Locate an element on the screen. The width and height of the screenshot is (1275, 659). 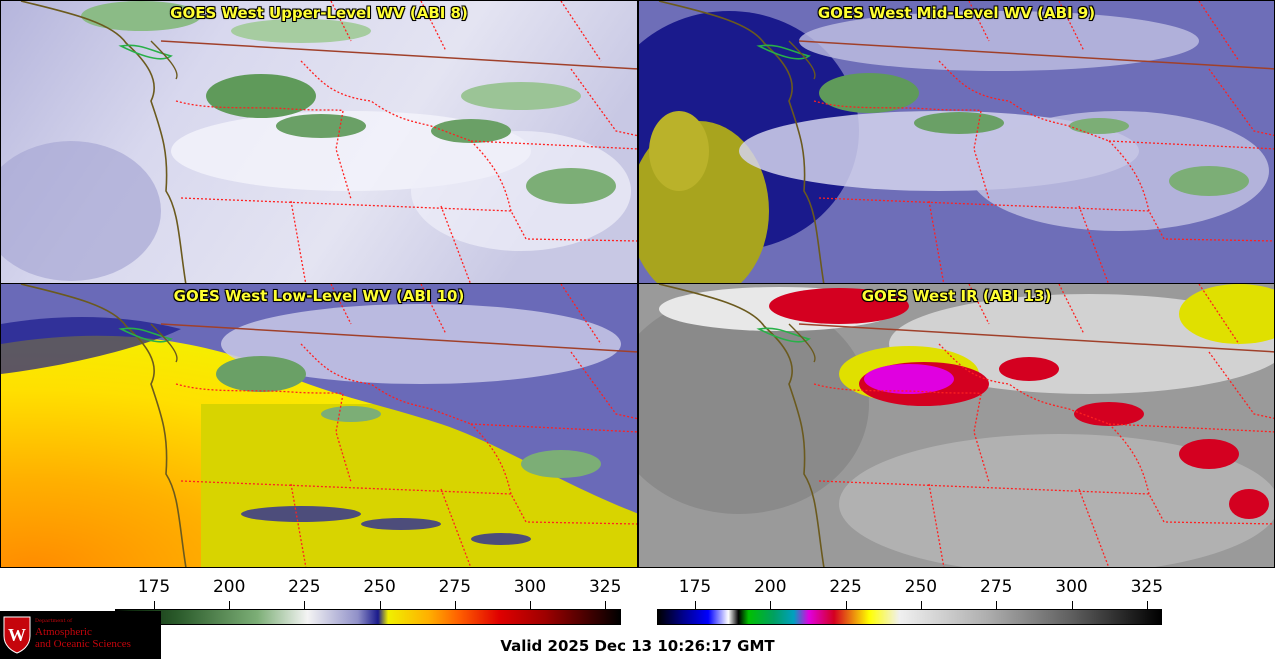
uw-crest-icon: W is located at coordinates (17, 635).